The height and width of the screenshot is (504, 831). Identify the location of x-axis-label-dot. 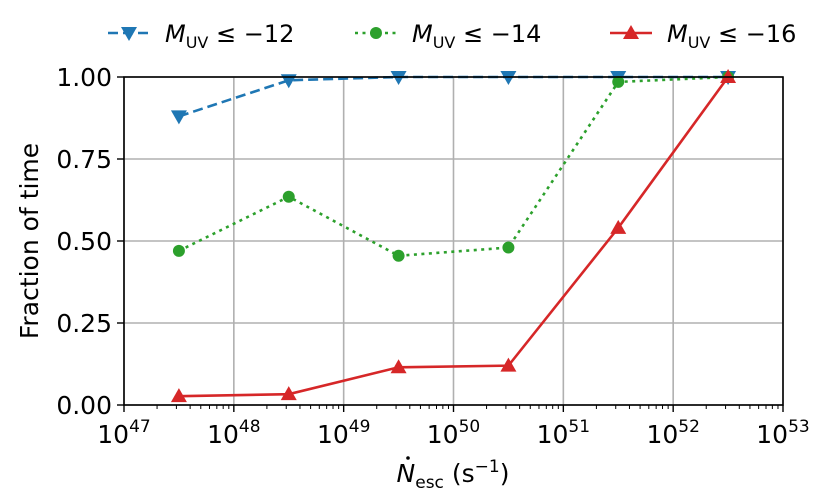
(408, 458).